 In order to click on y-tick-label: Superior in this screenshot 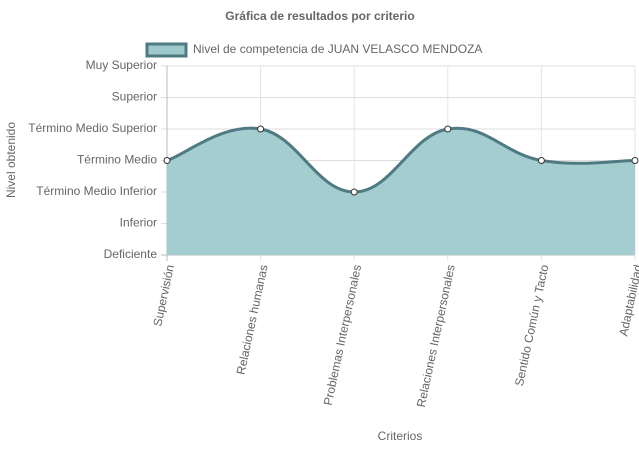, I will do `click(134, 97)`.